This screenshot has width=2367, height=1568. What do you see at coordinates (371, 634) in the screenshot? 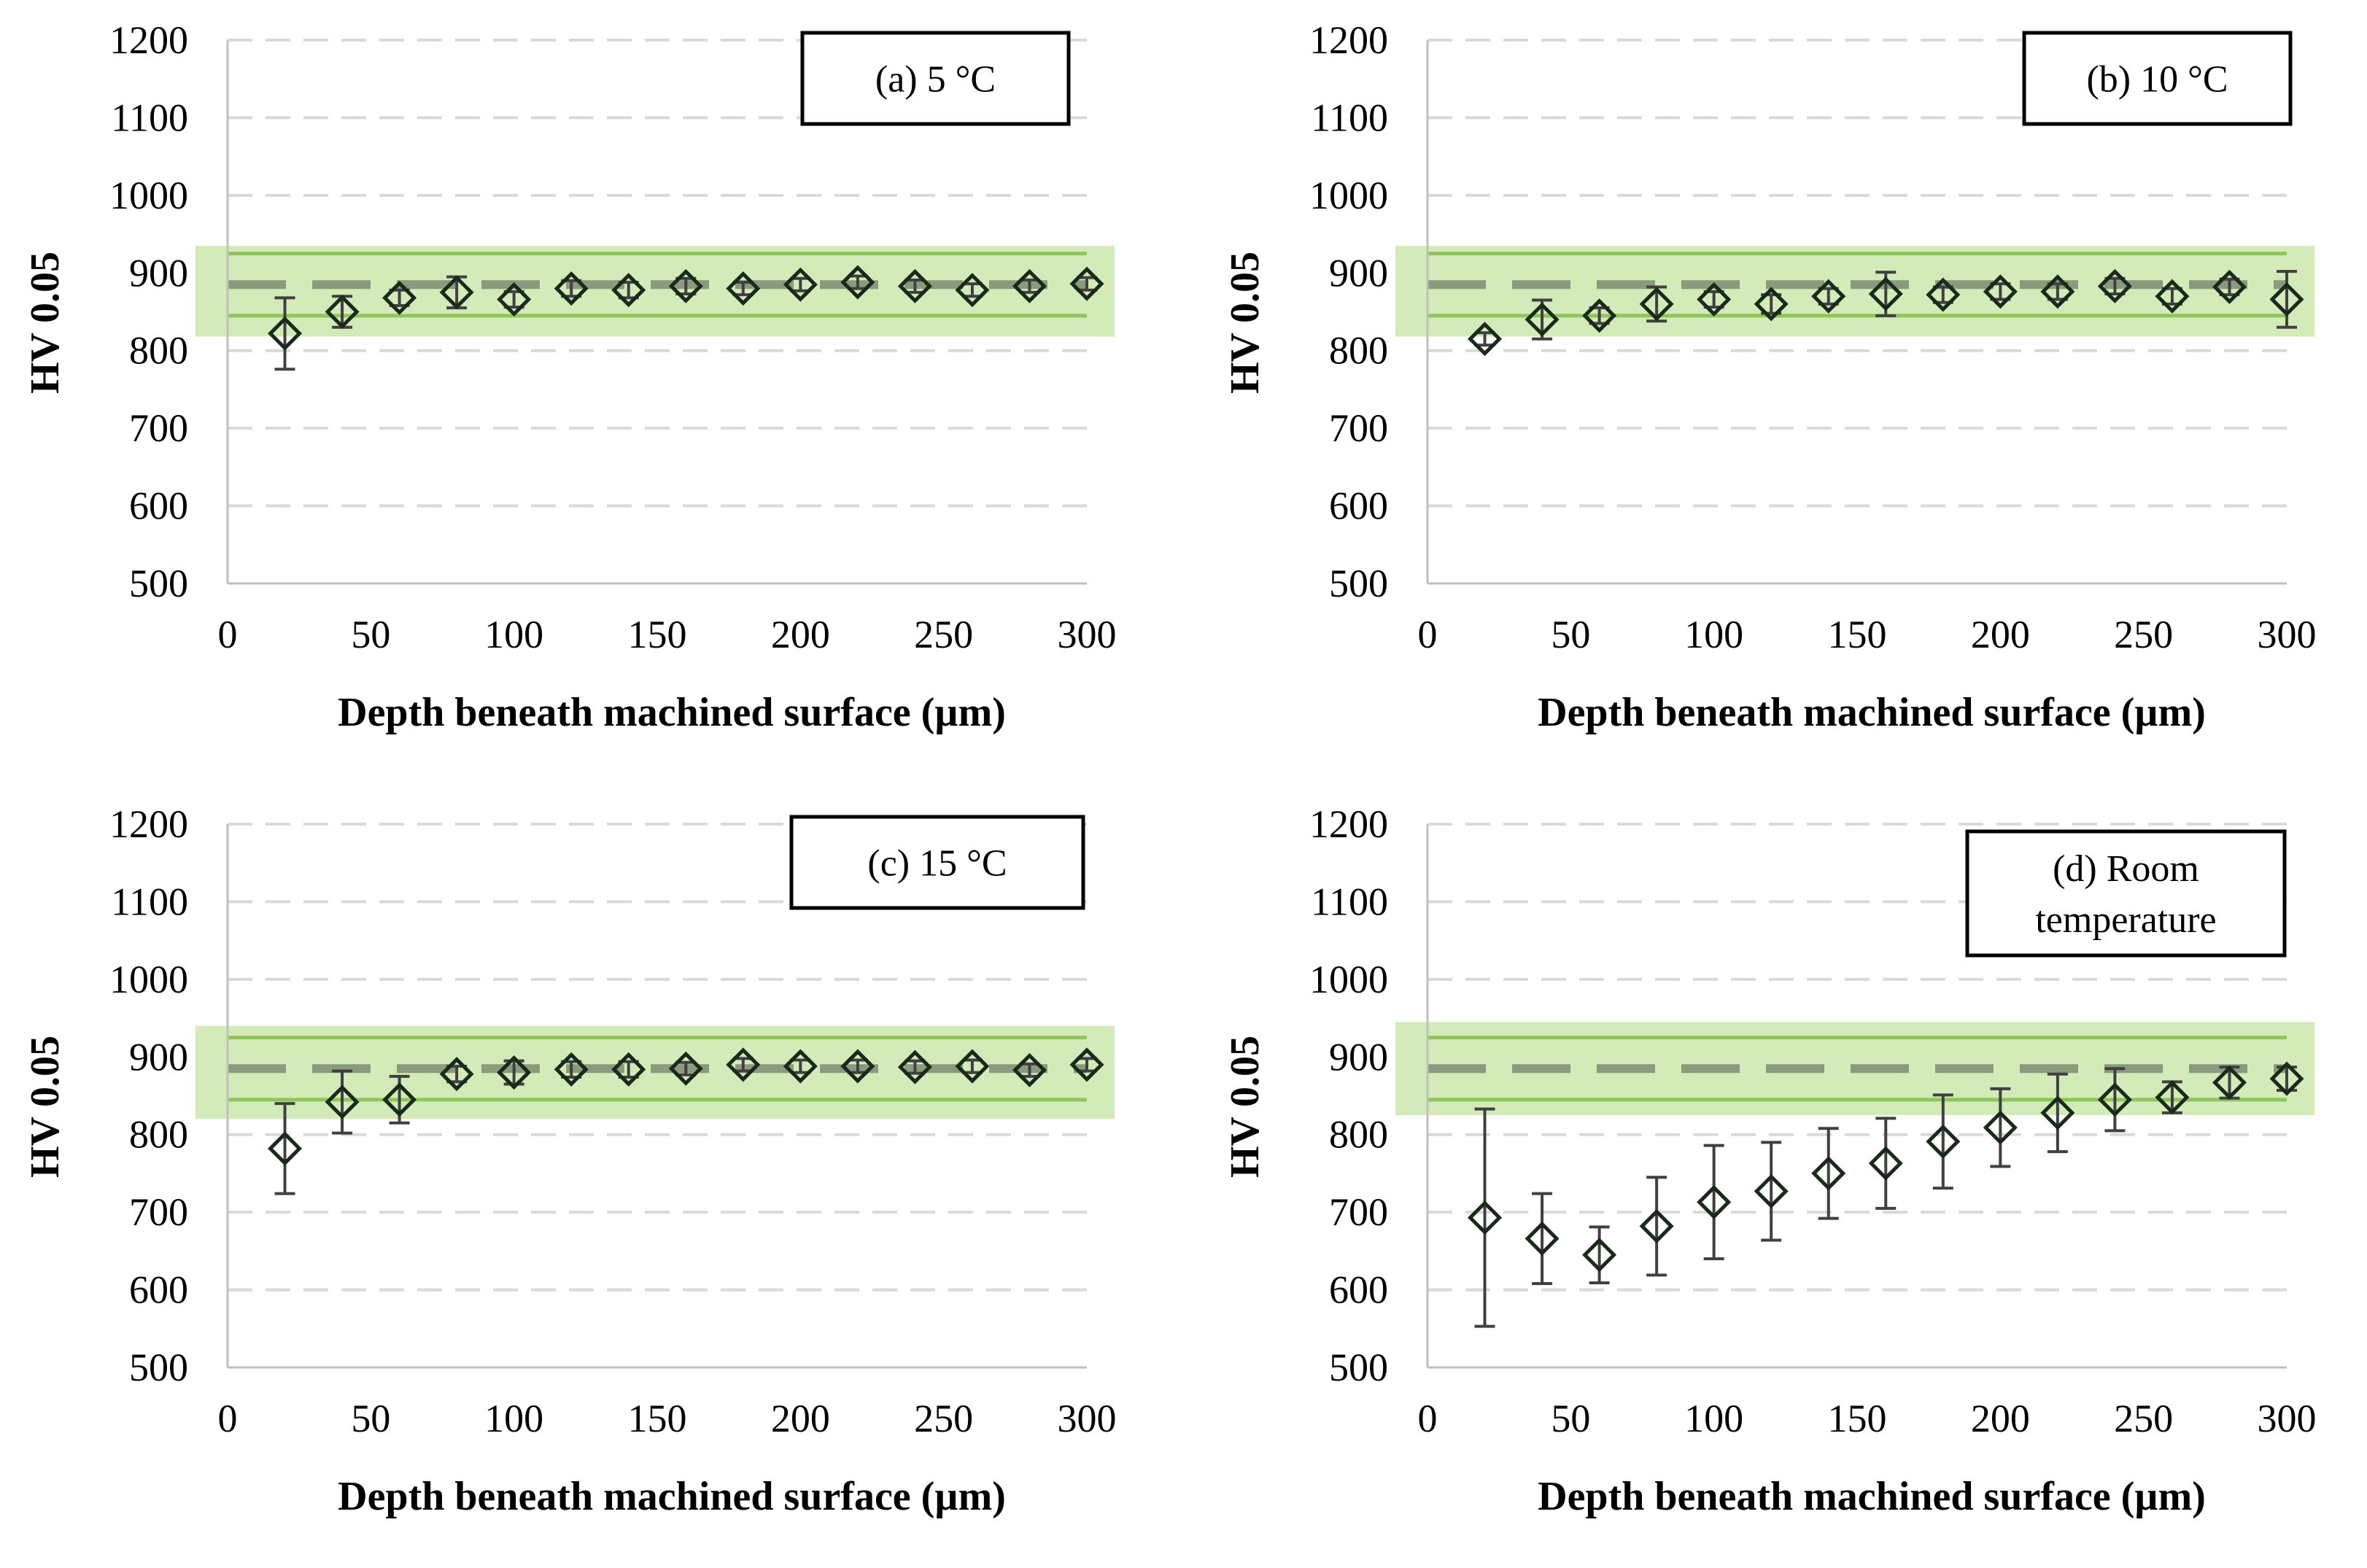
I see `x-tick-label: 50` at bounding box center [371, 634].